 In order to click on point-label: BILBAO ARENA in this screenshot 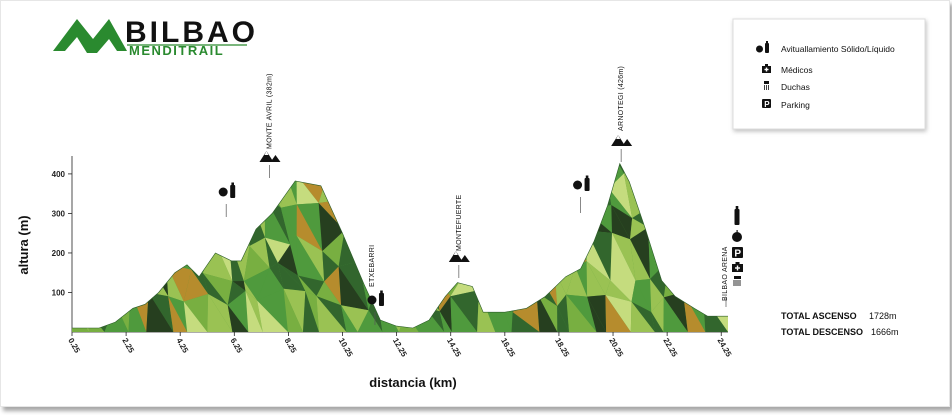, I will do `click(725, 273)`.